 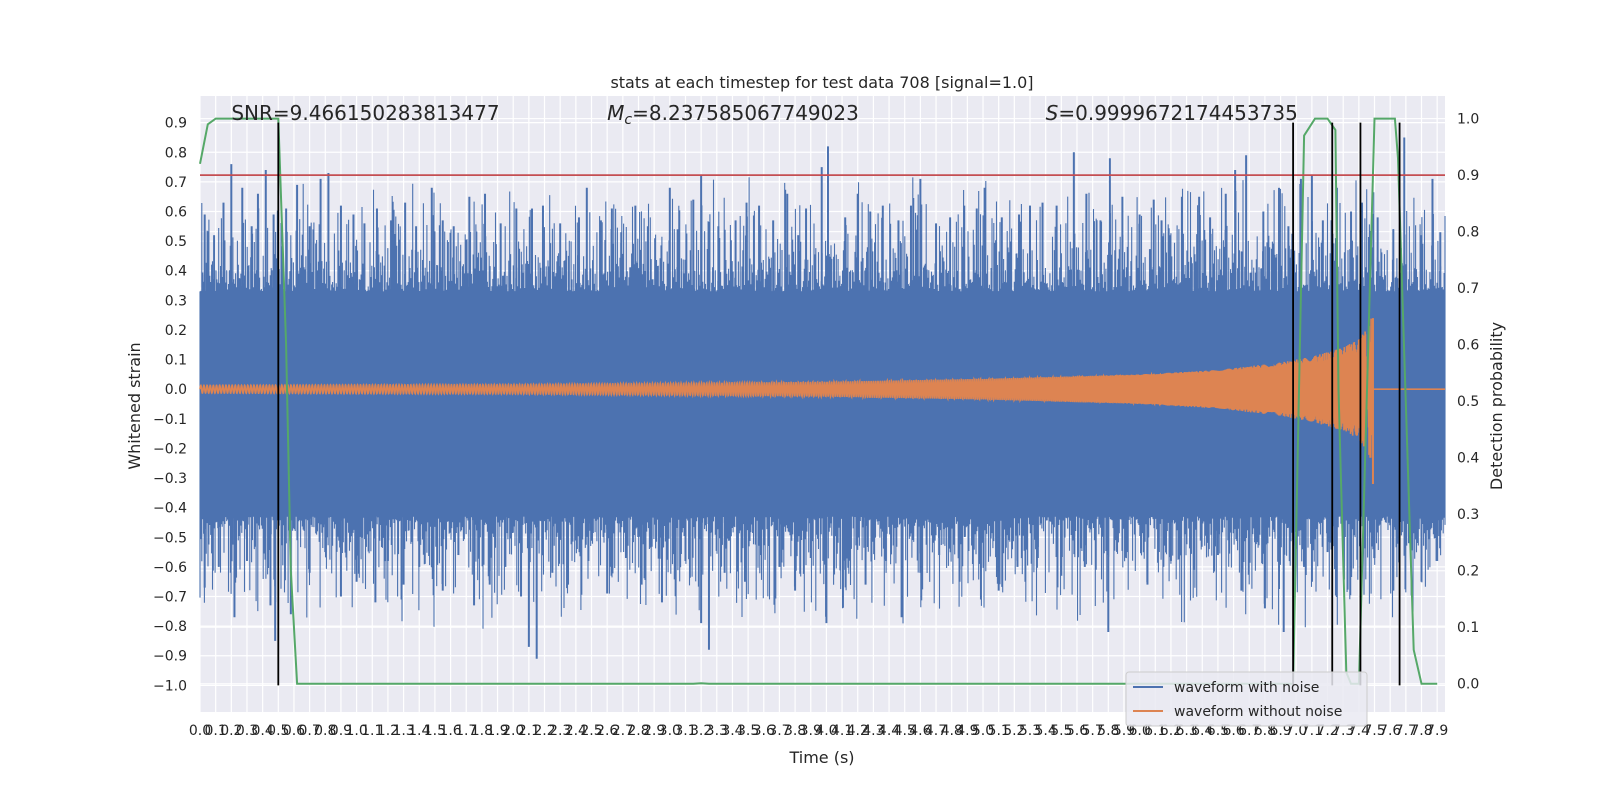 I want to click on x-tick-label: 6.3, so click(x=1186, y=731).